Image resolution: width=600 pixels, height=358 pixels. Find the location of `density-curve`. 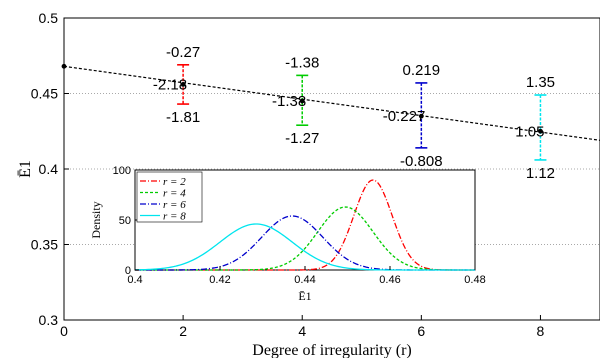

density-curve is located at coordinates (304, 247).